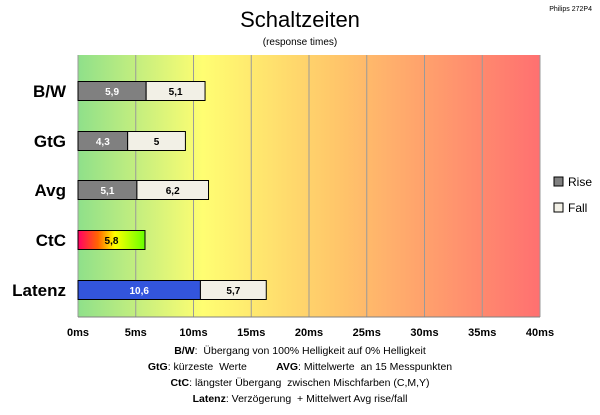 This screenshot has height=415, width=600. I want to click on x-tick-label-6: 30ms, so click(424, 333).